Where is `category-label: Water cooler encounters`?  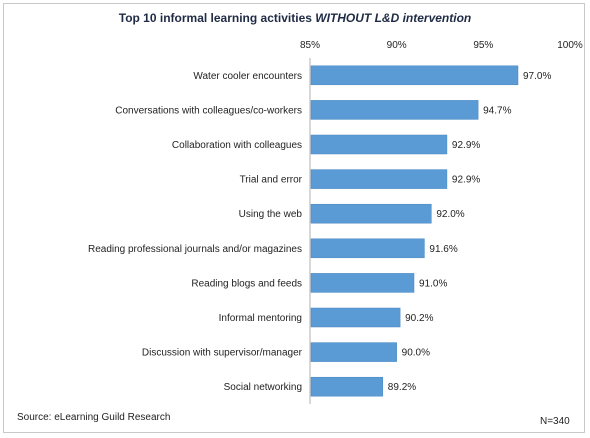 category-label: Water cooler encounters is located at coordinates (247, 76).